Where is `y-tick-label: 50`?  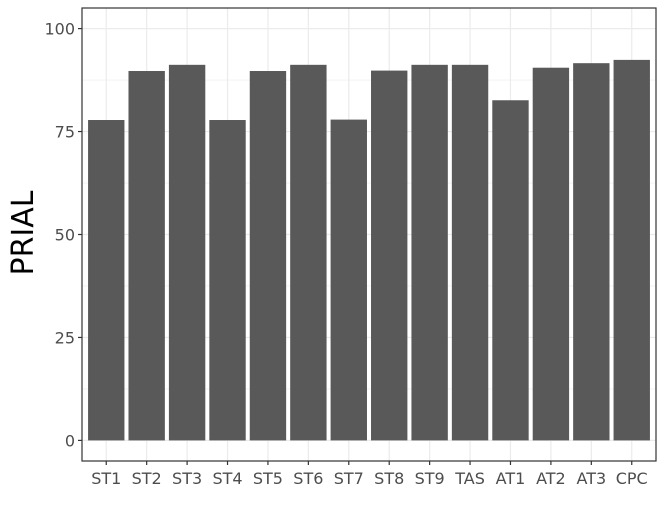
y-tick-label: 50 is located at coordinates (65, 235).